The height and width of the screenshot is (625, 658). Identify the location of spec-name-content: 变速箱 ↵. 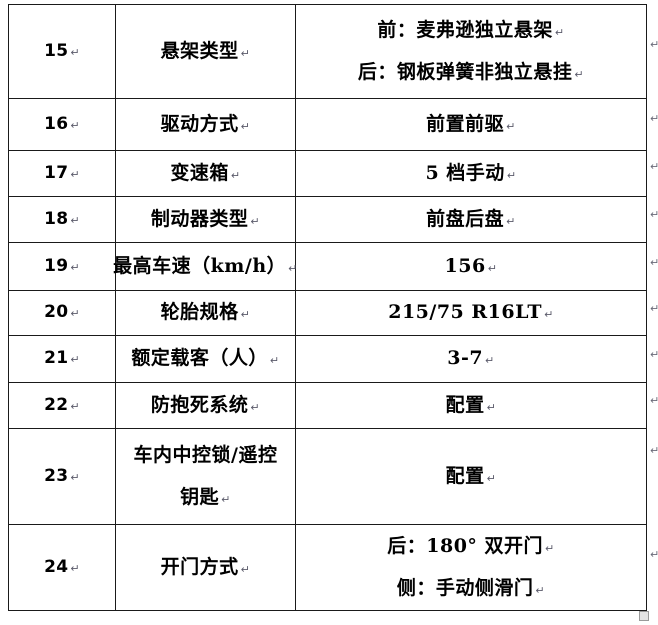
(205, 174).